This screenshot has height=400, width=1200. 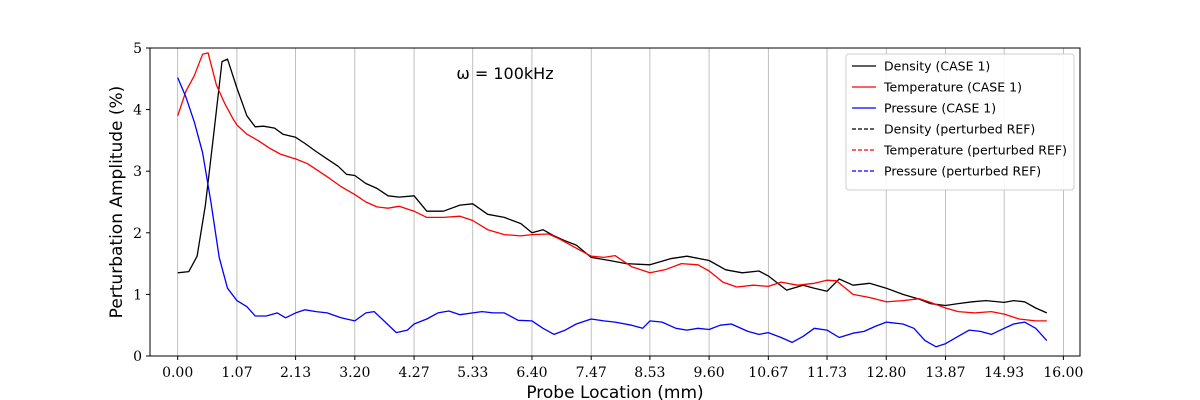 I want to click on x-tick-label: 0.00, so click(x=177, y=373).